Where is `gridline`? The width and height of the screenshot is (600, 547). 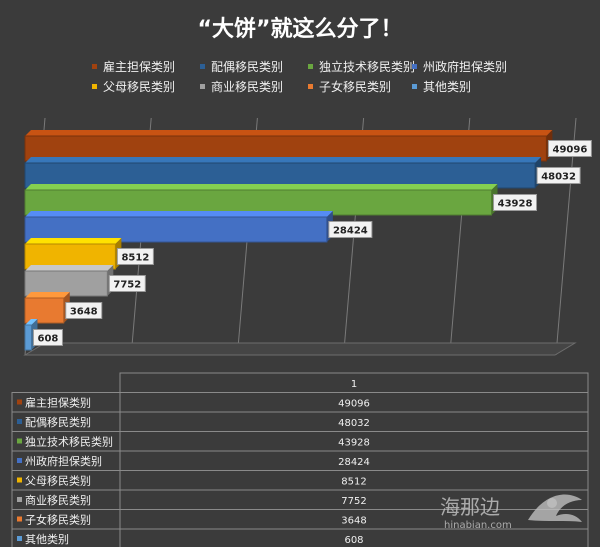
gridline is located at coordinates (566, 236).